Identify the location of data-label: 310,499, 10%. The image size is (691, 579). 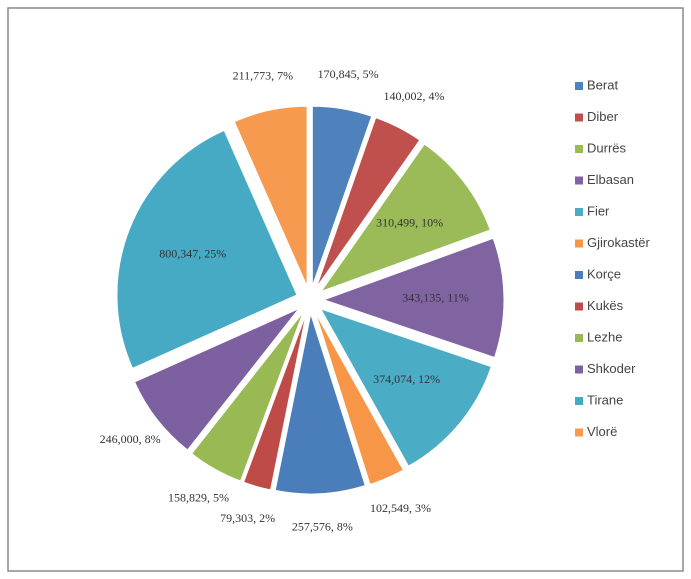
(409, 222).